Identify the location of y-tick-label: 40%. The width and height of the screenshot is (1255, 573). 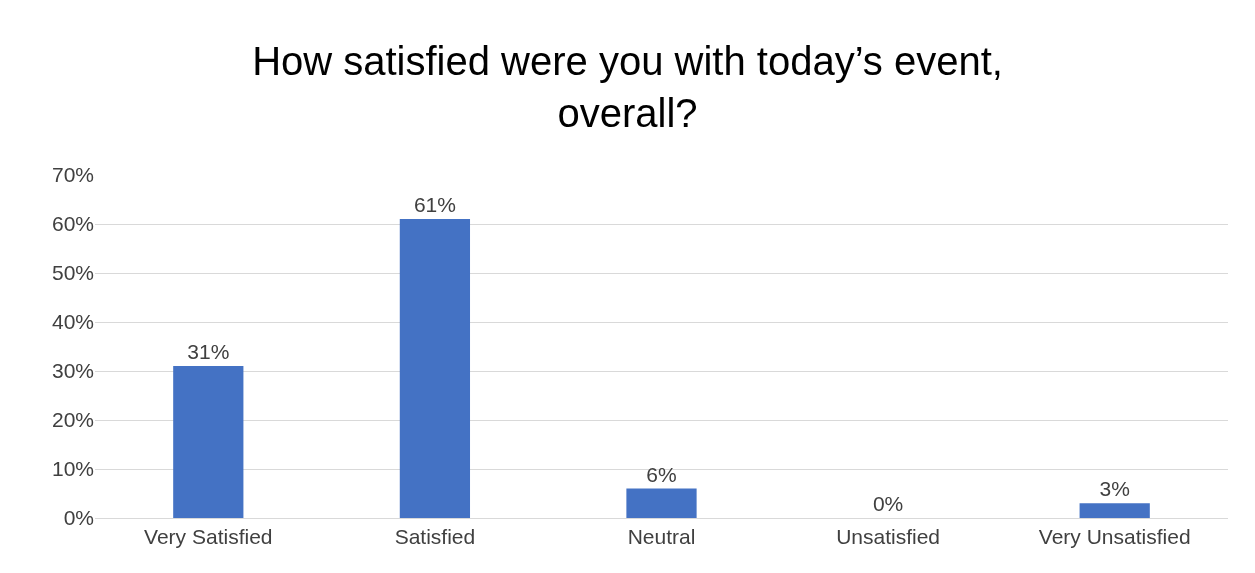
(72, 322).